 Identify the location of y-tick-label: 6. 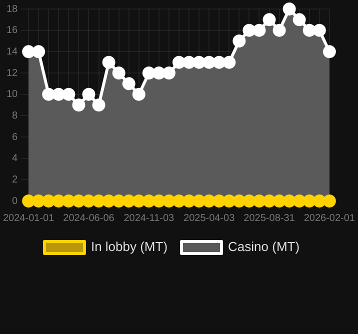
(15, 137).